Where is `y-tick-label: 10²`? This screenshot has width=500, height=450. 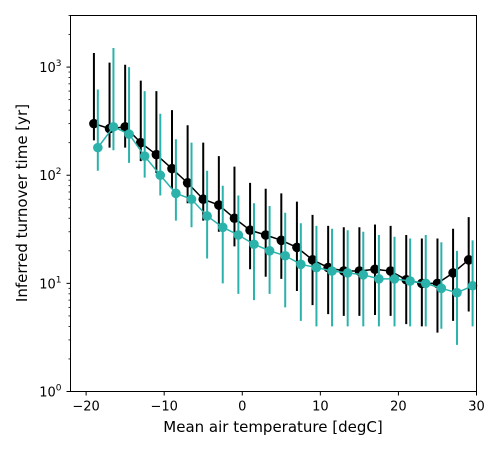
y-tick-label: 10² is located at coordinates (50, 175).